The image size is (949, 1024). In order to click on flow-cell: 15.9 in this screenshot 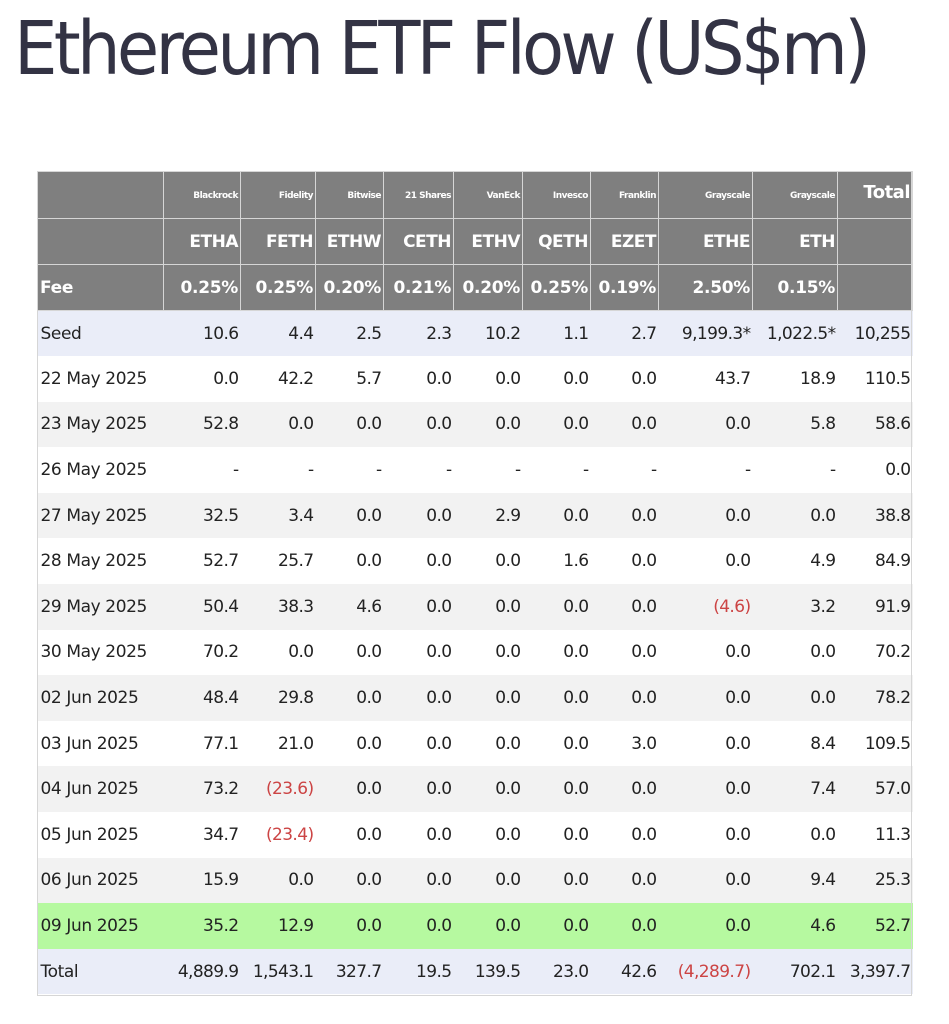, I will do `click(202, 880)`.